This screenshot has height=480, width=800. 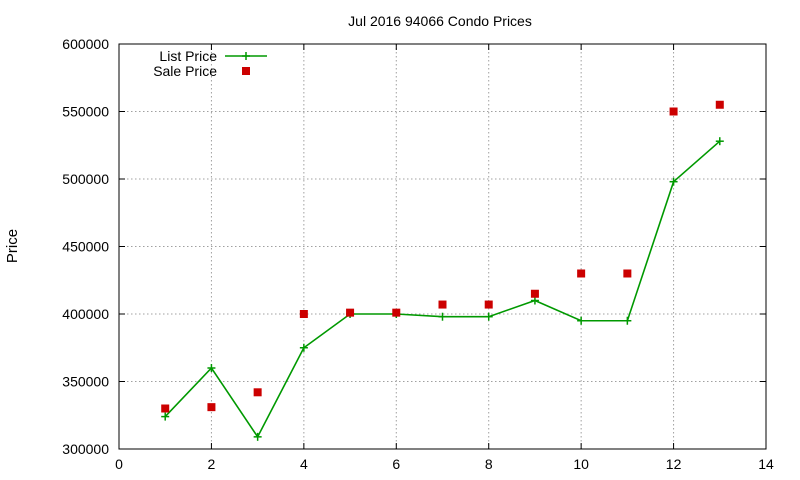 What do you see at coordinates (85, 314) in the screenshot?
I see `y-tick-label: 400000` at bounding box center [85, 314].